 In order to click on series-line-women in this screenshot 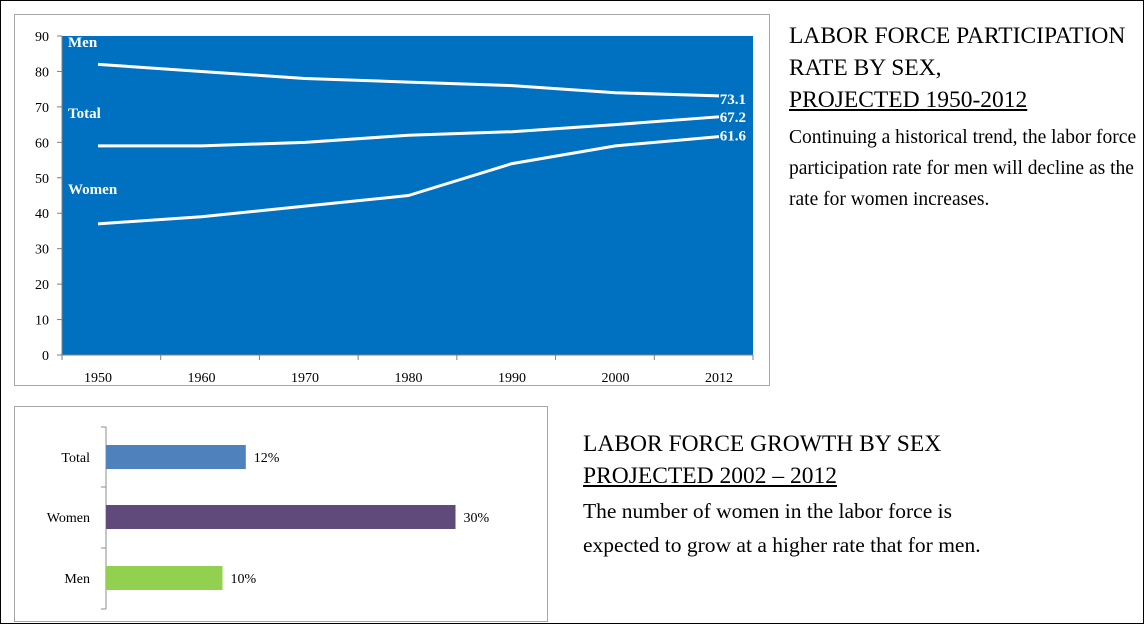, I will do `click(408, 180)`.